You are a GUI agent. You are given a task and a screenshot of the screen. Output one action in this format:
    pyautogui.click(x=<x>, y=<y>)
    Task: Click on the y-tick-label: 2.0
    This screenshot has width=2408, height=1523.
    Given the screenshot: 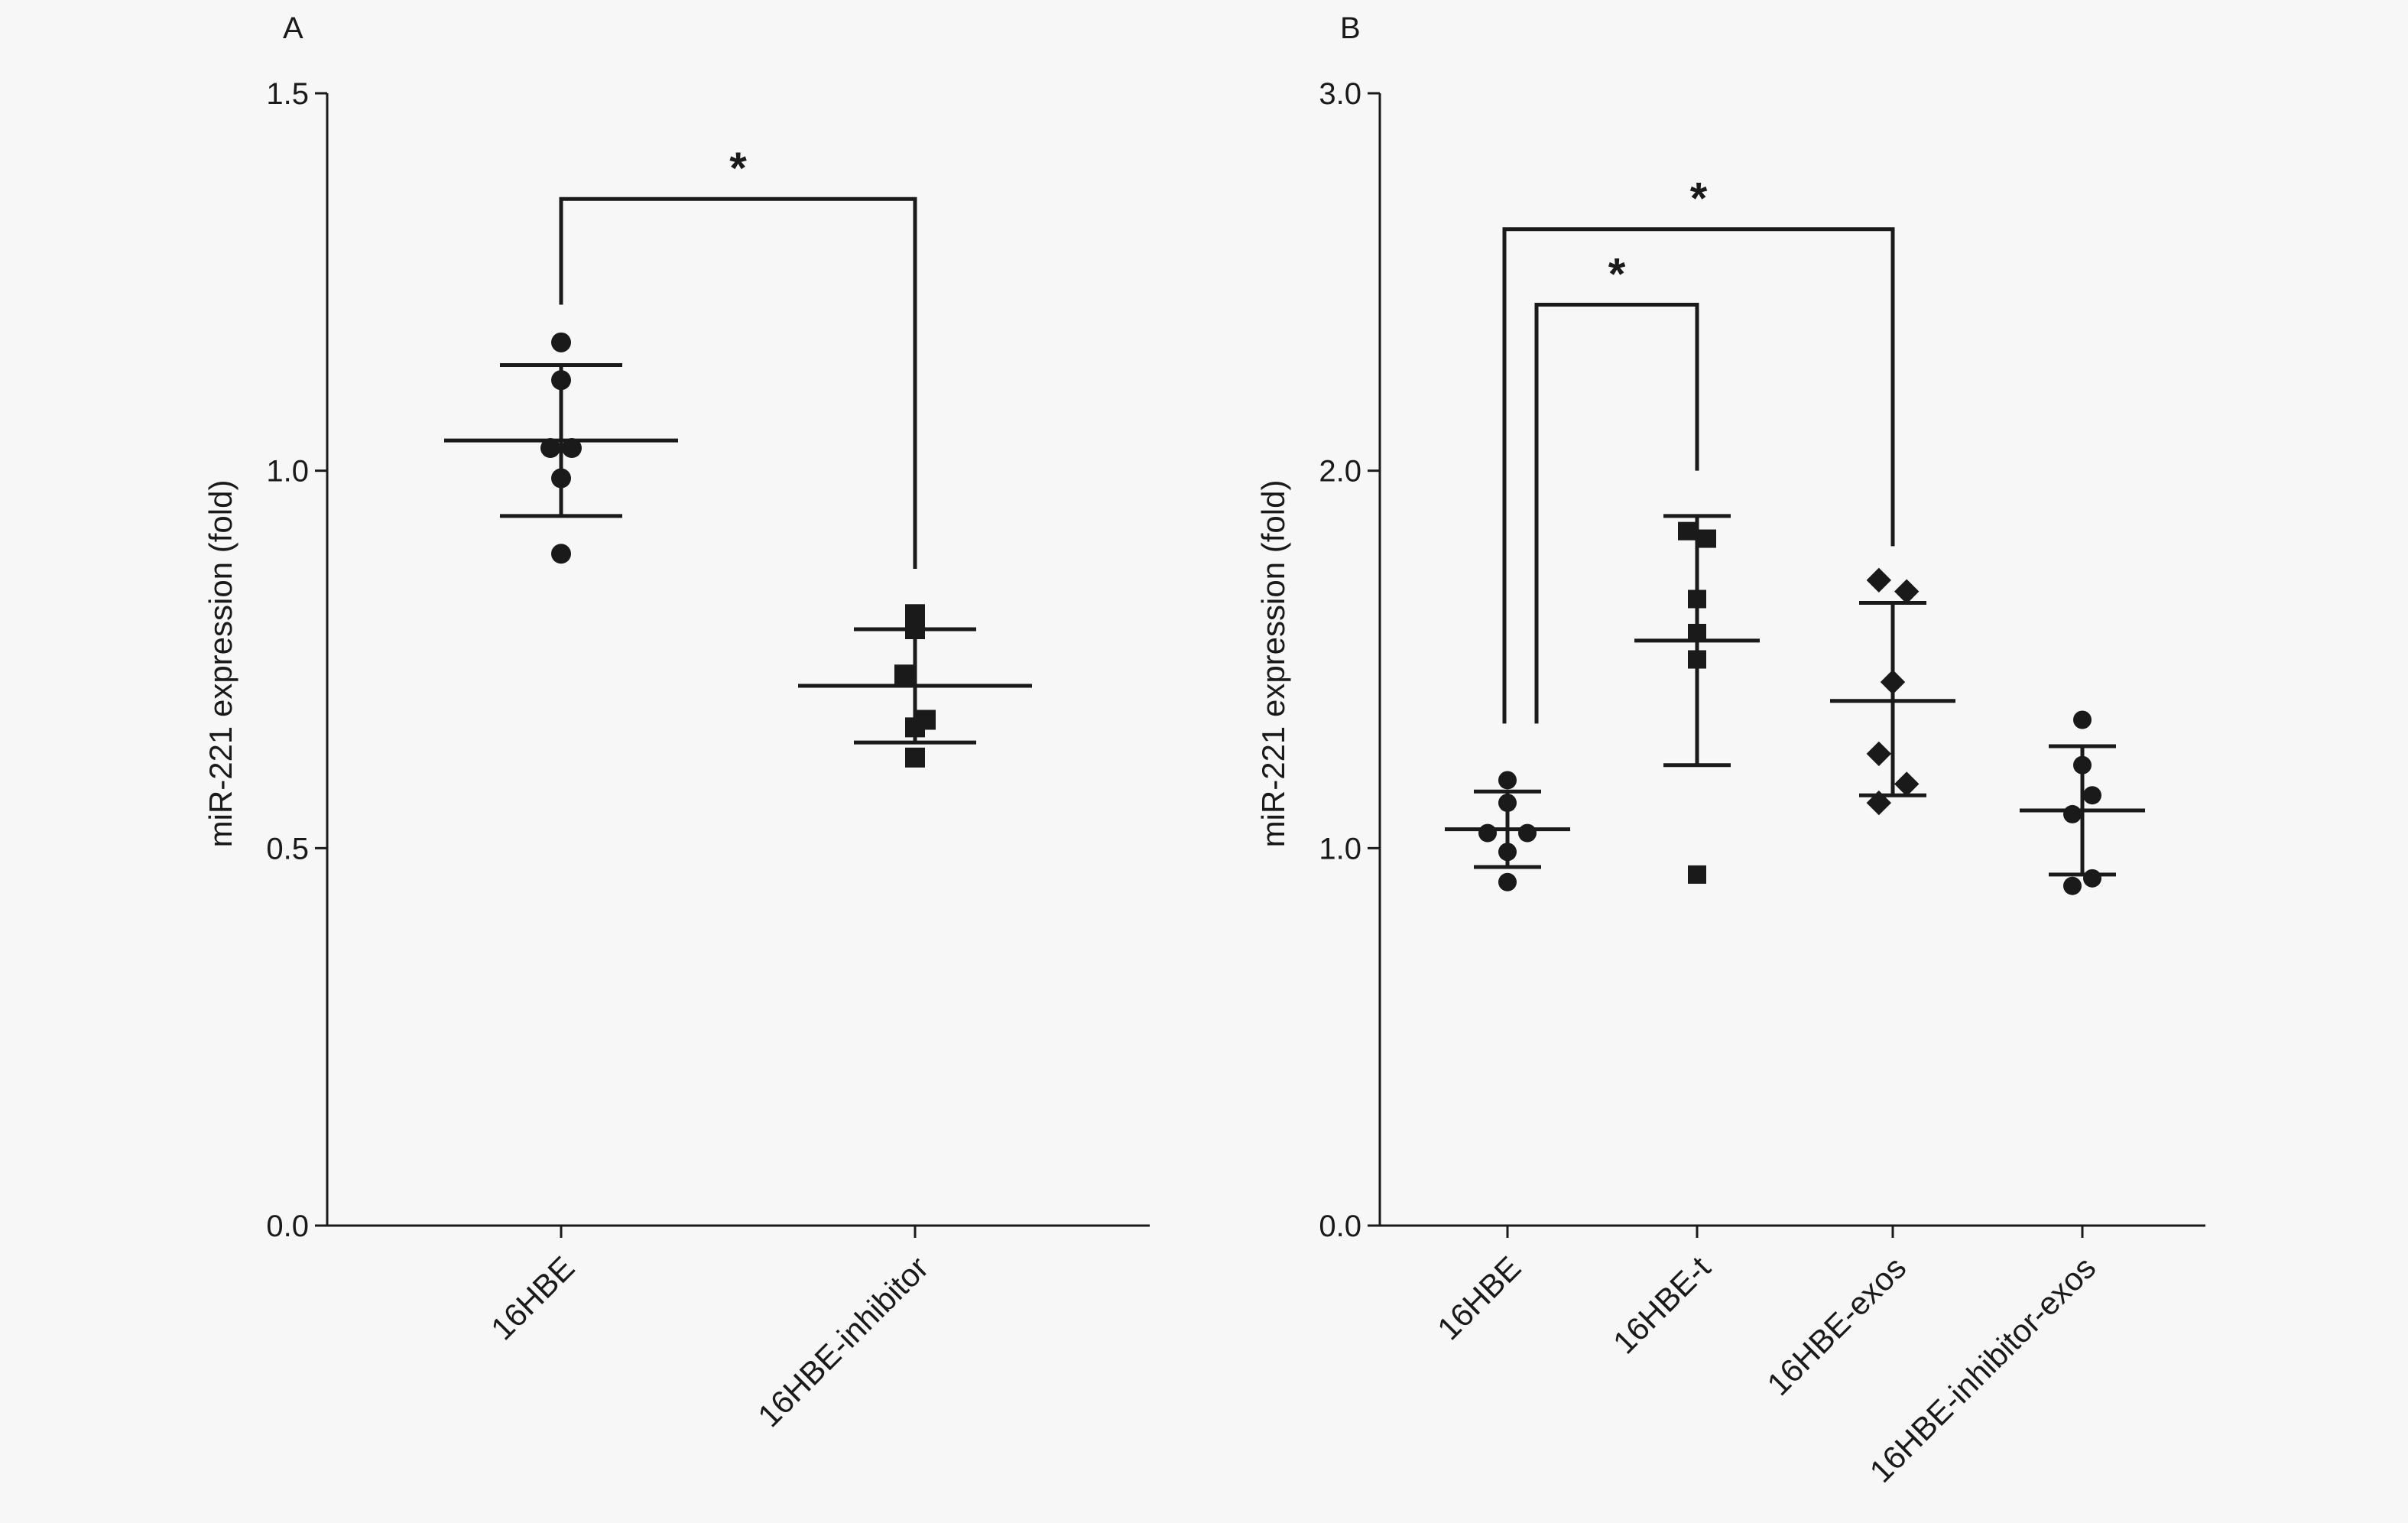 What is the action you would take?
    pyautogui.click(x=1340, y=472)
    